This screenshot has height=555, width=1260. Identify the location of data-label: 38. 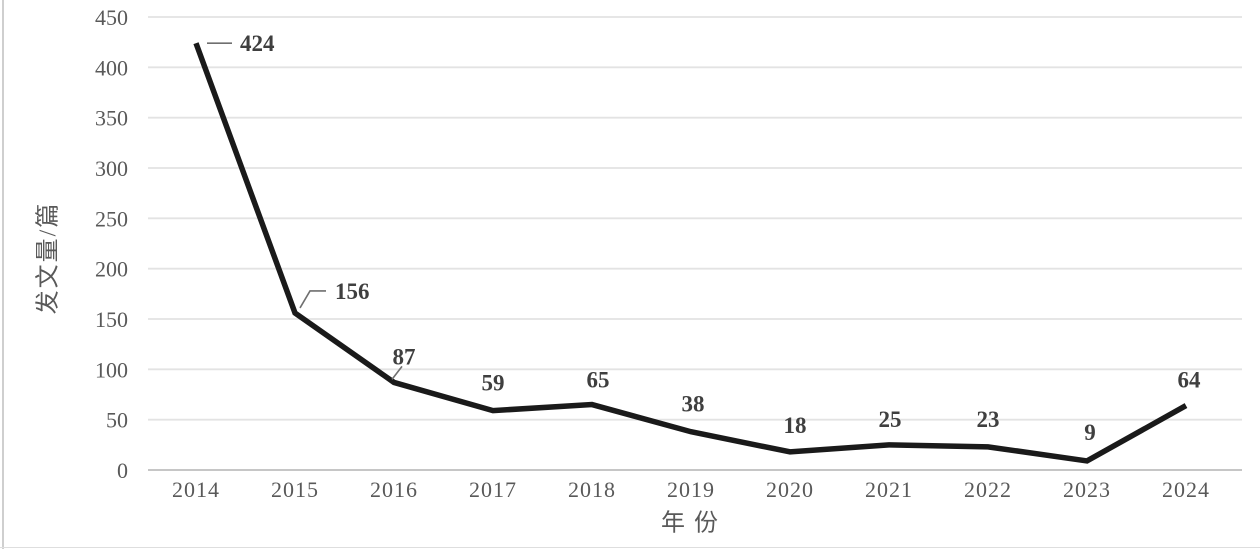
(693, 404).